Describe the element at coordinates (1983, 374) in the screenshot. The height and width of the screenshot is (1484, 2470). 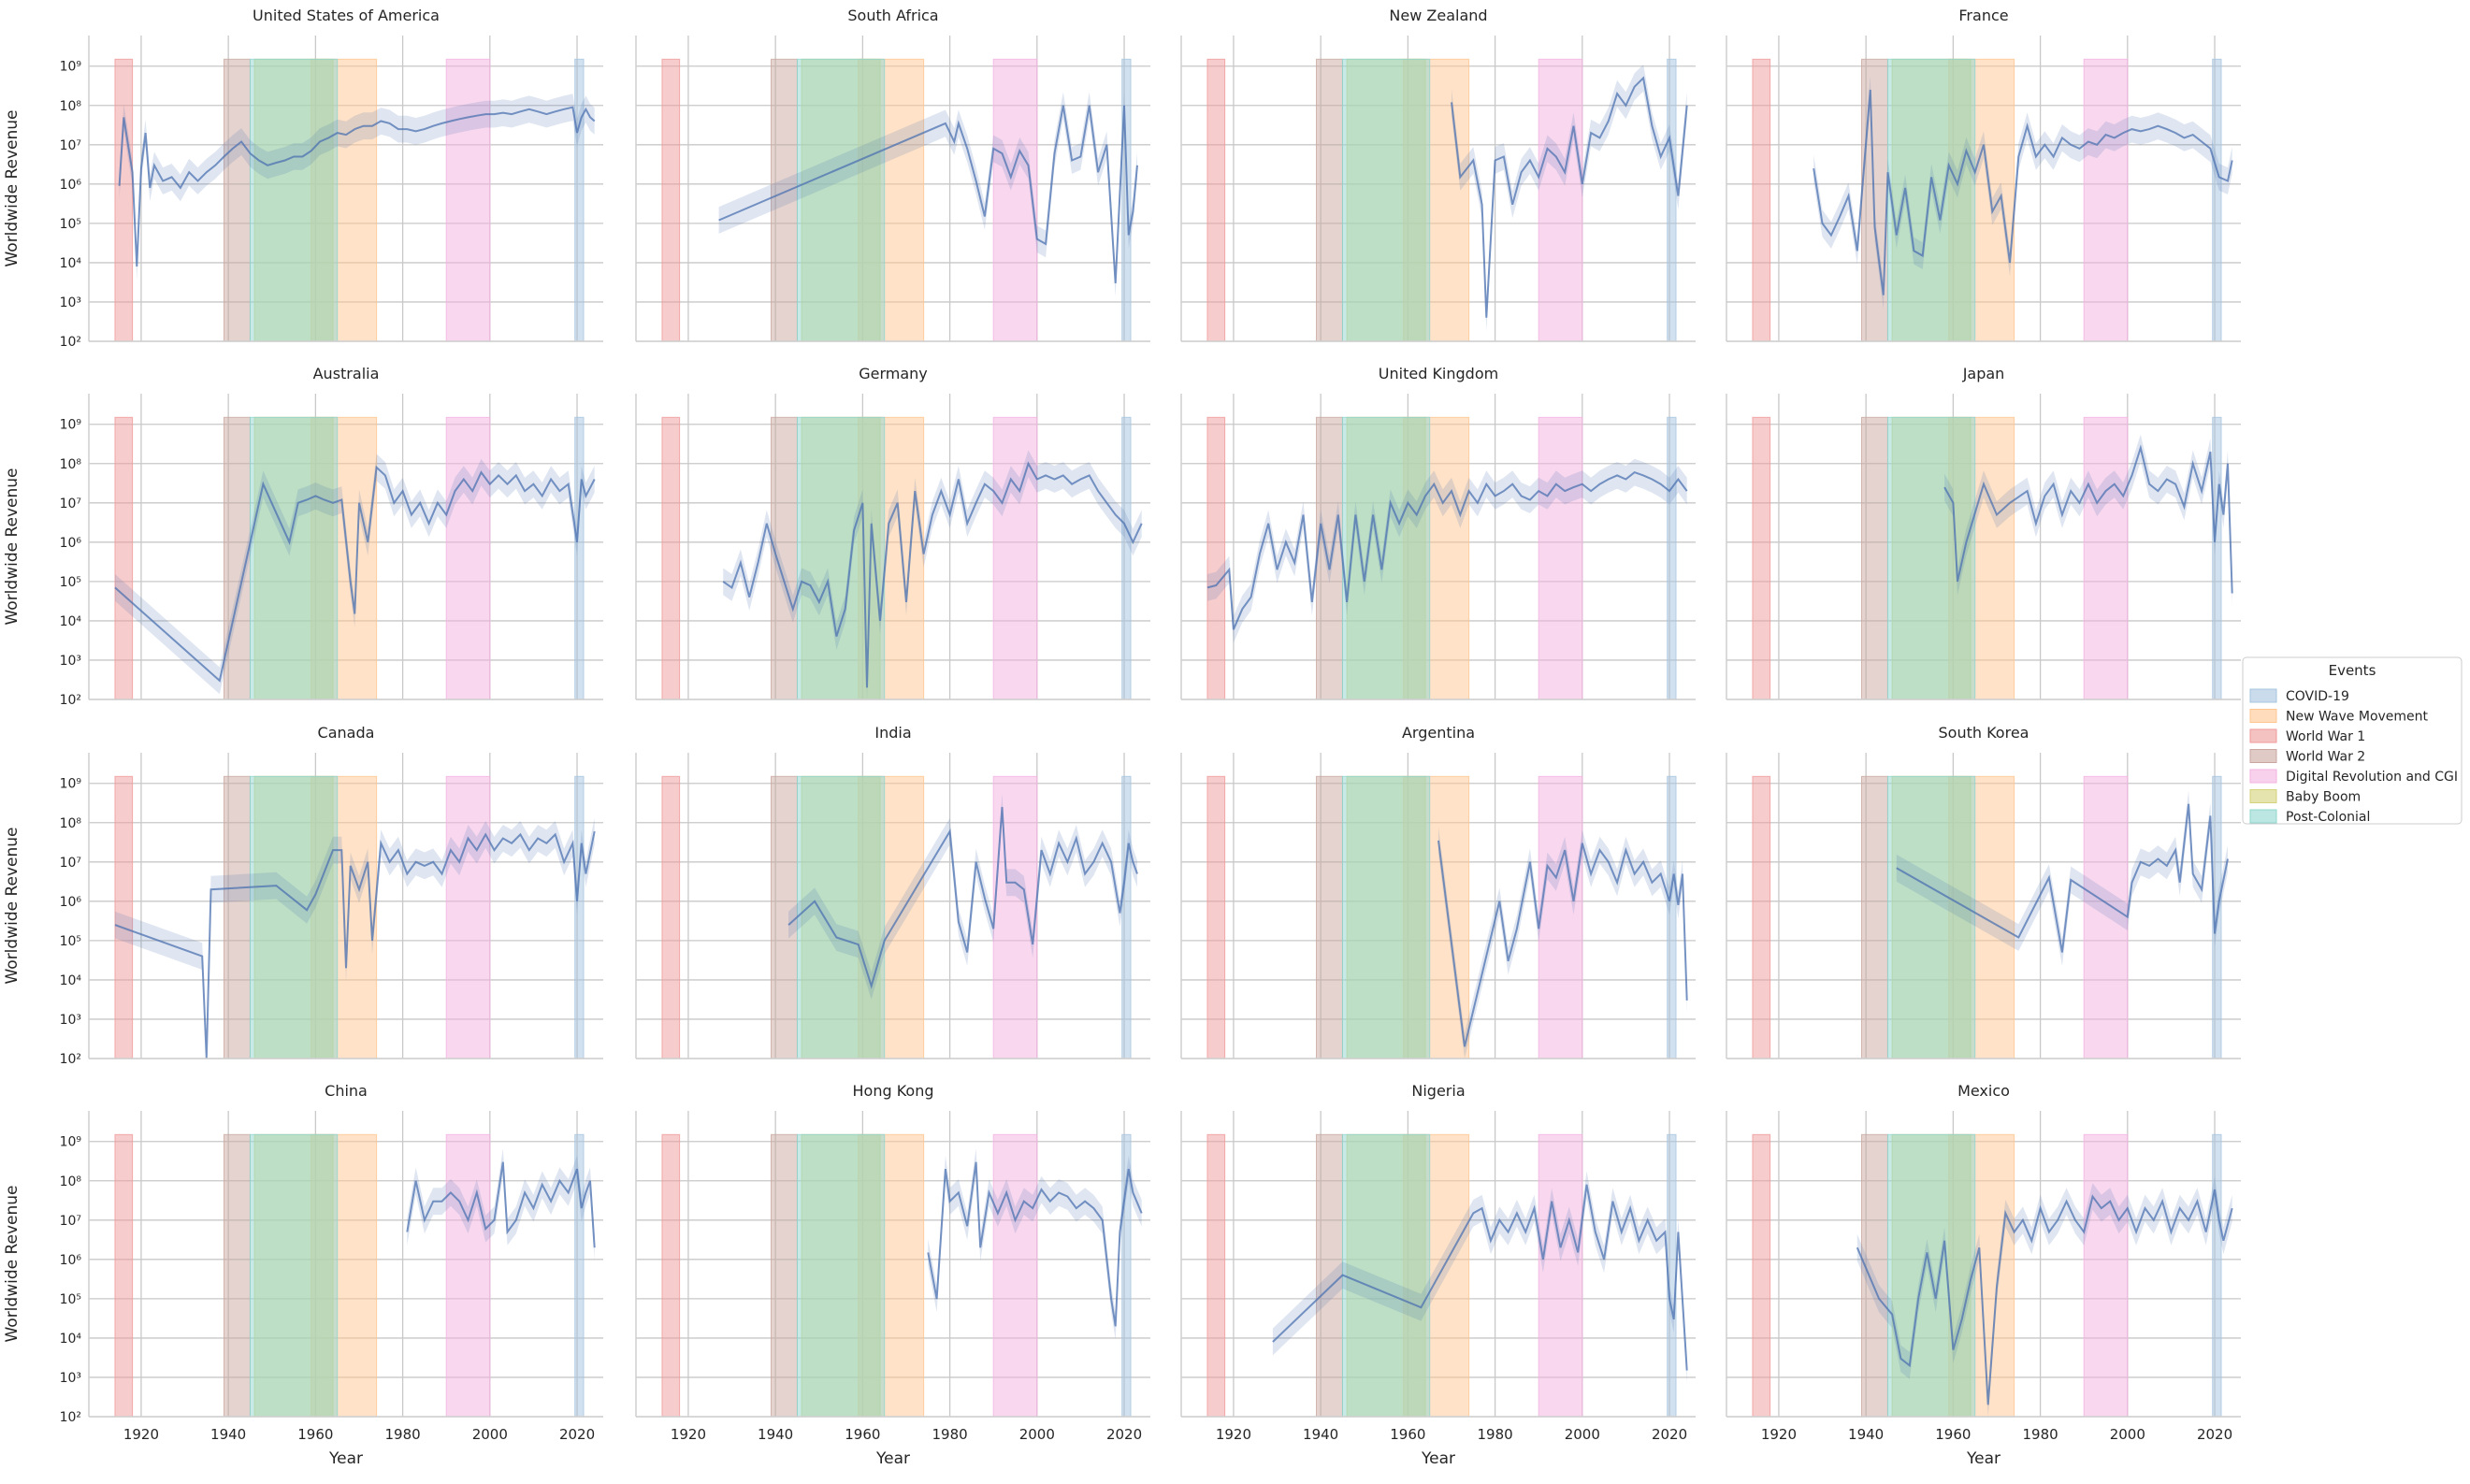
I see `panel-title: Japan` at that location.